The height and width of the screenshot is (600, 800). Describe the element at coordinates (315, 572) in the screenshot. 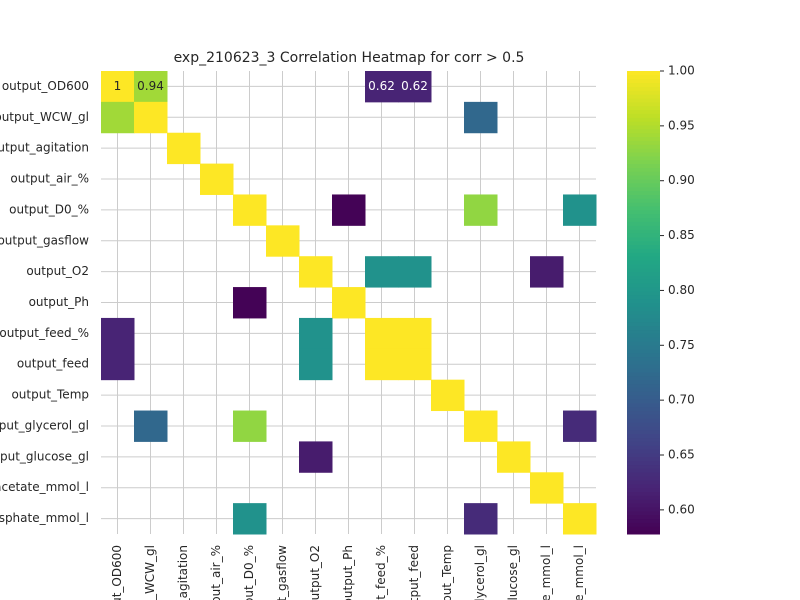

I see `x-tick-label: output_O2` at that location.